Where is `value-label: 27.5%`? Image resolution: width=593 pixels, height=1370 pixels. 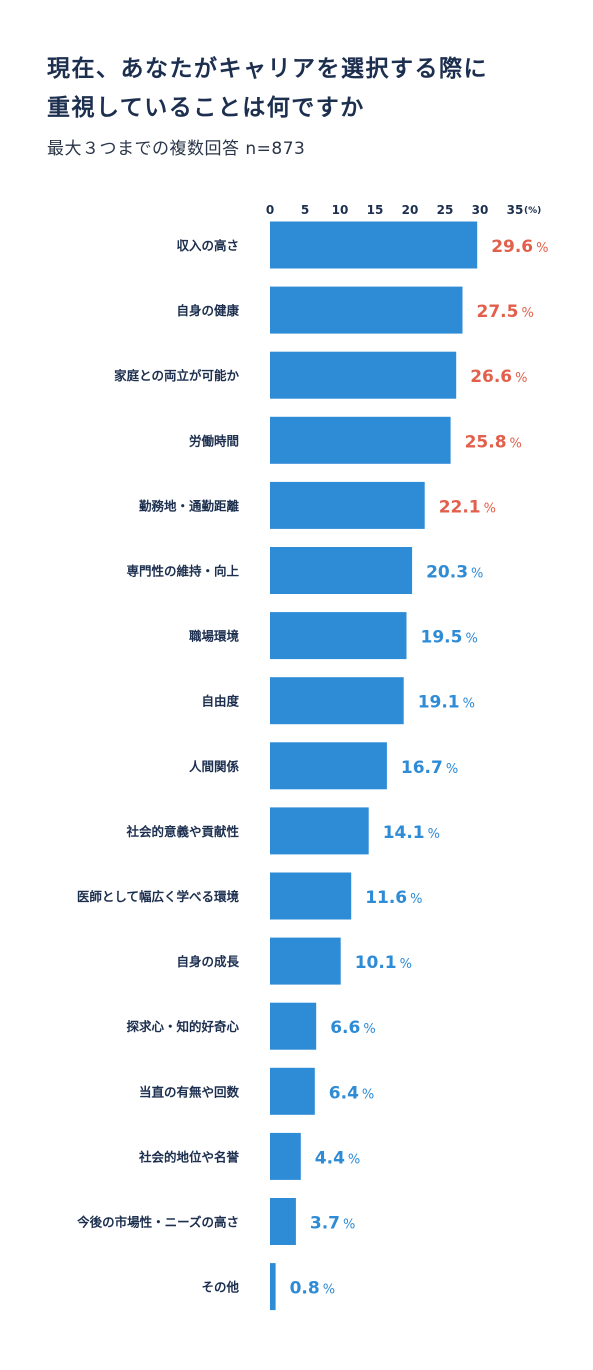 value-label: 27.5% is located at coordinates (505, 312).